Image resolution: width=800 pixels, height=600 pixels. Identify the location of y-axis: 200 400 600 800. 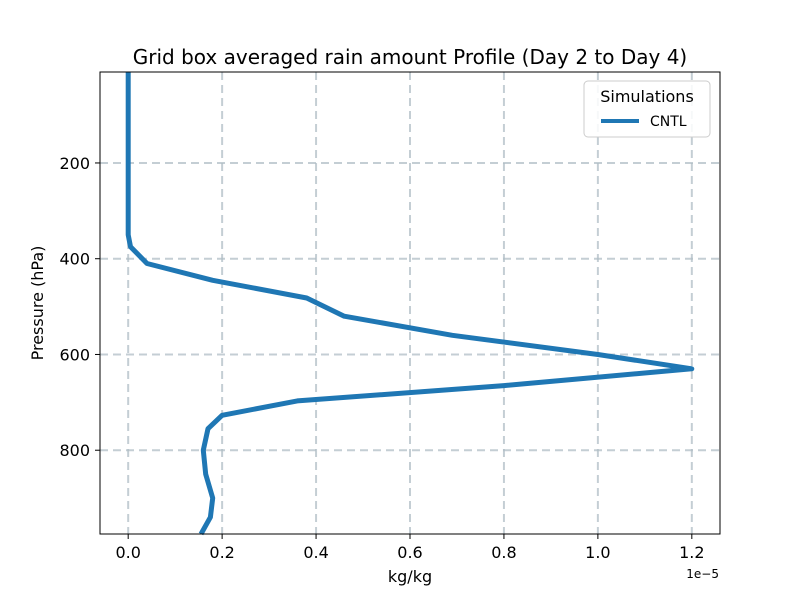
(79, 307).